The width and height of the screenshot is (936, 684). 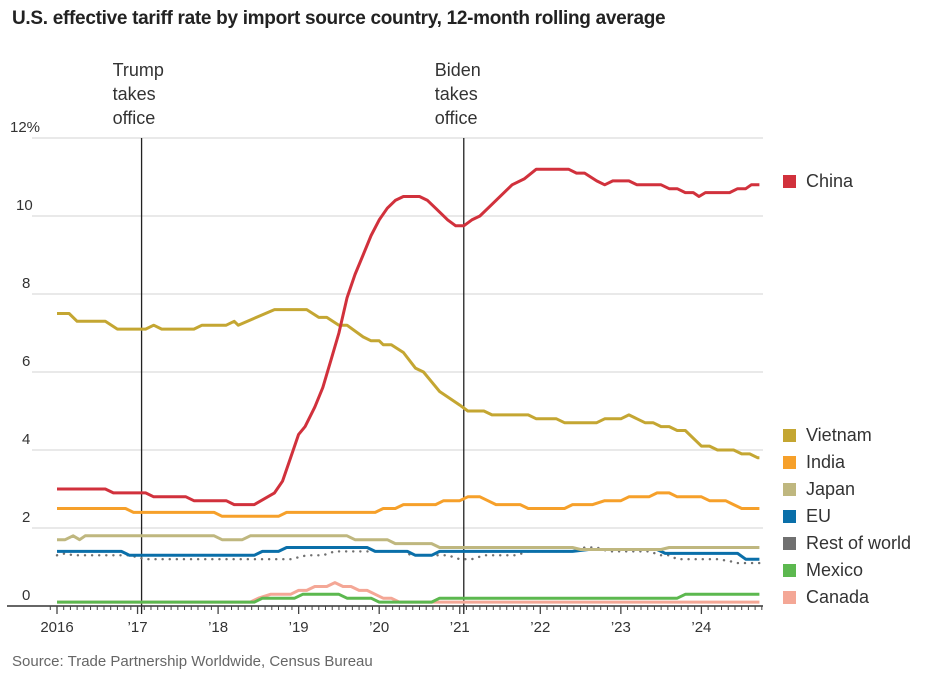 I want to click on series-line-rest-of-world, so click(x=408, y=555).